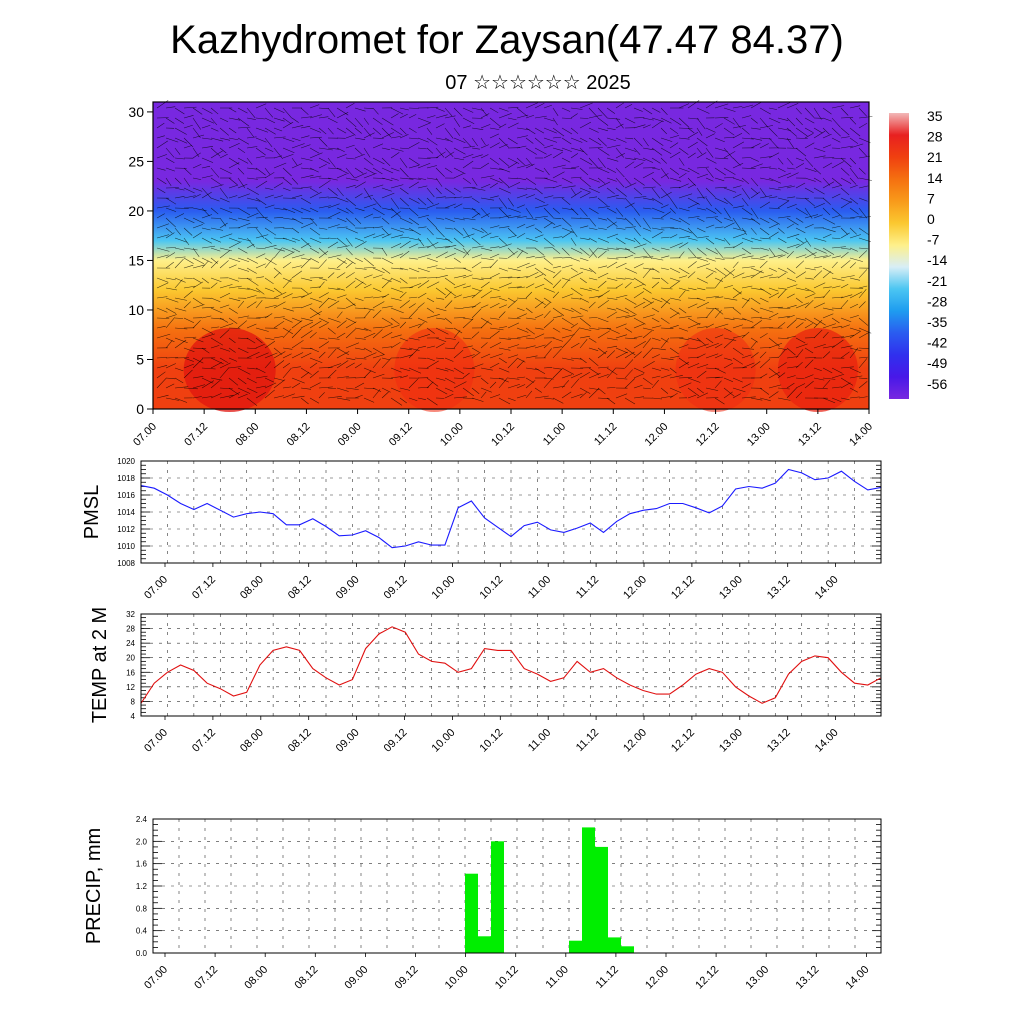 This screenshot has width=1024, height=1024. What do you see at coordinates (935, 157) in the screenshot?
I see `colorbar-label: 21` at bounding box center [935, 157].